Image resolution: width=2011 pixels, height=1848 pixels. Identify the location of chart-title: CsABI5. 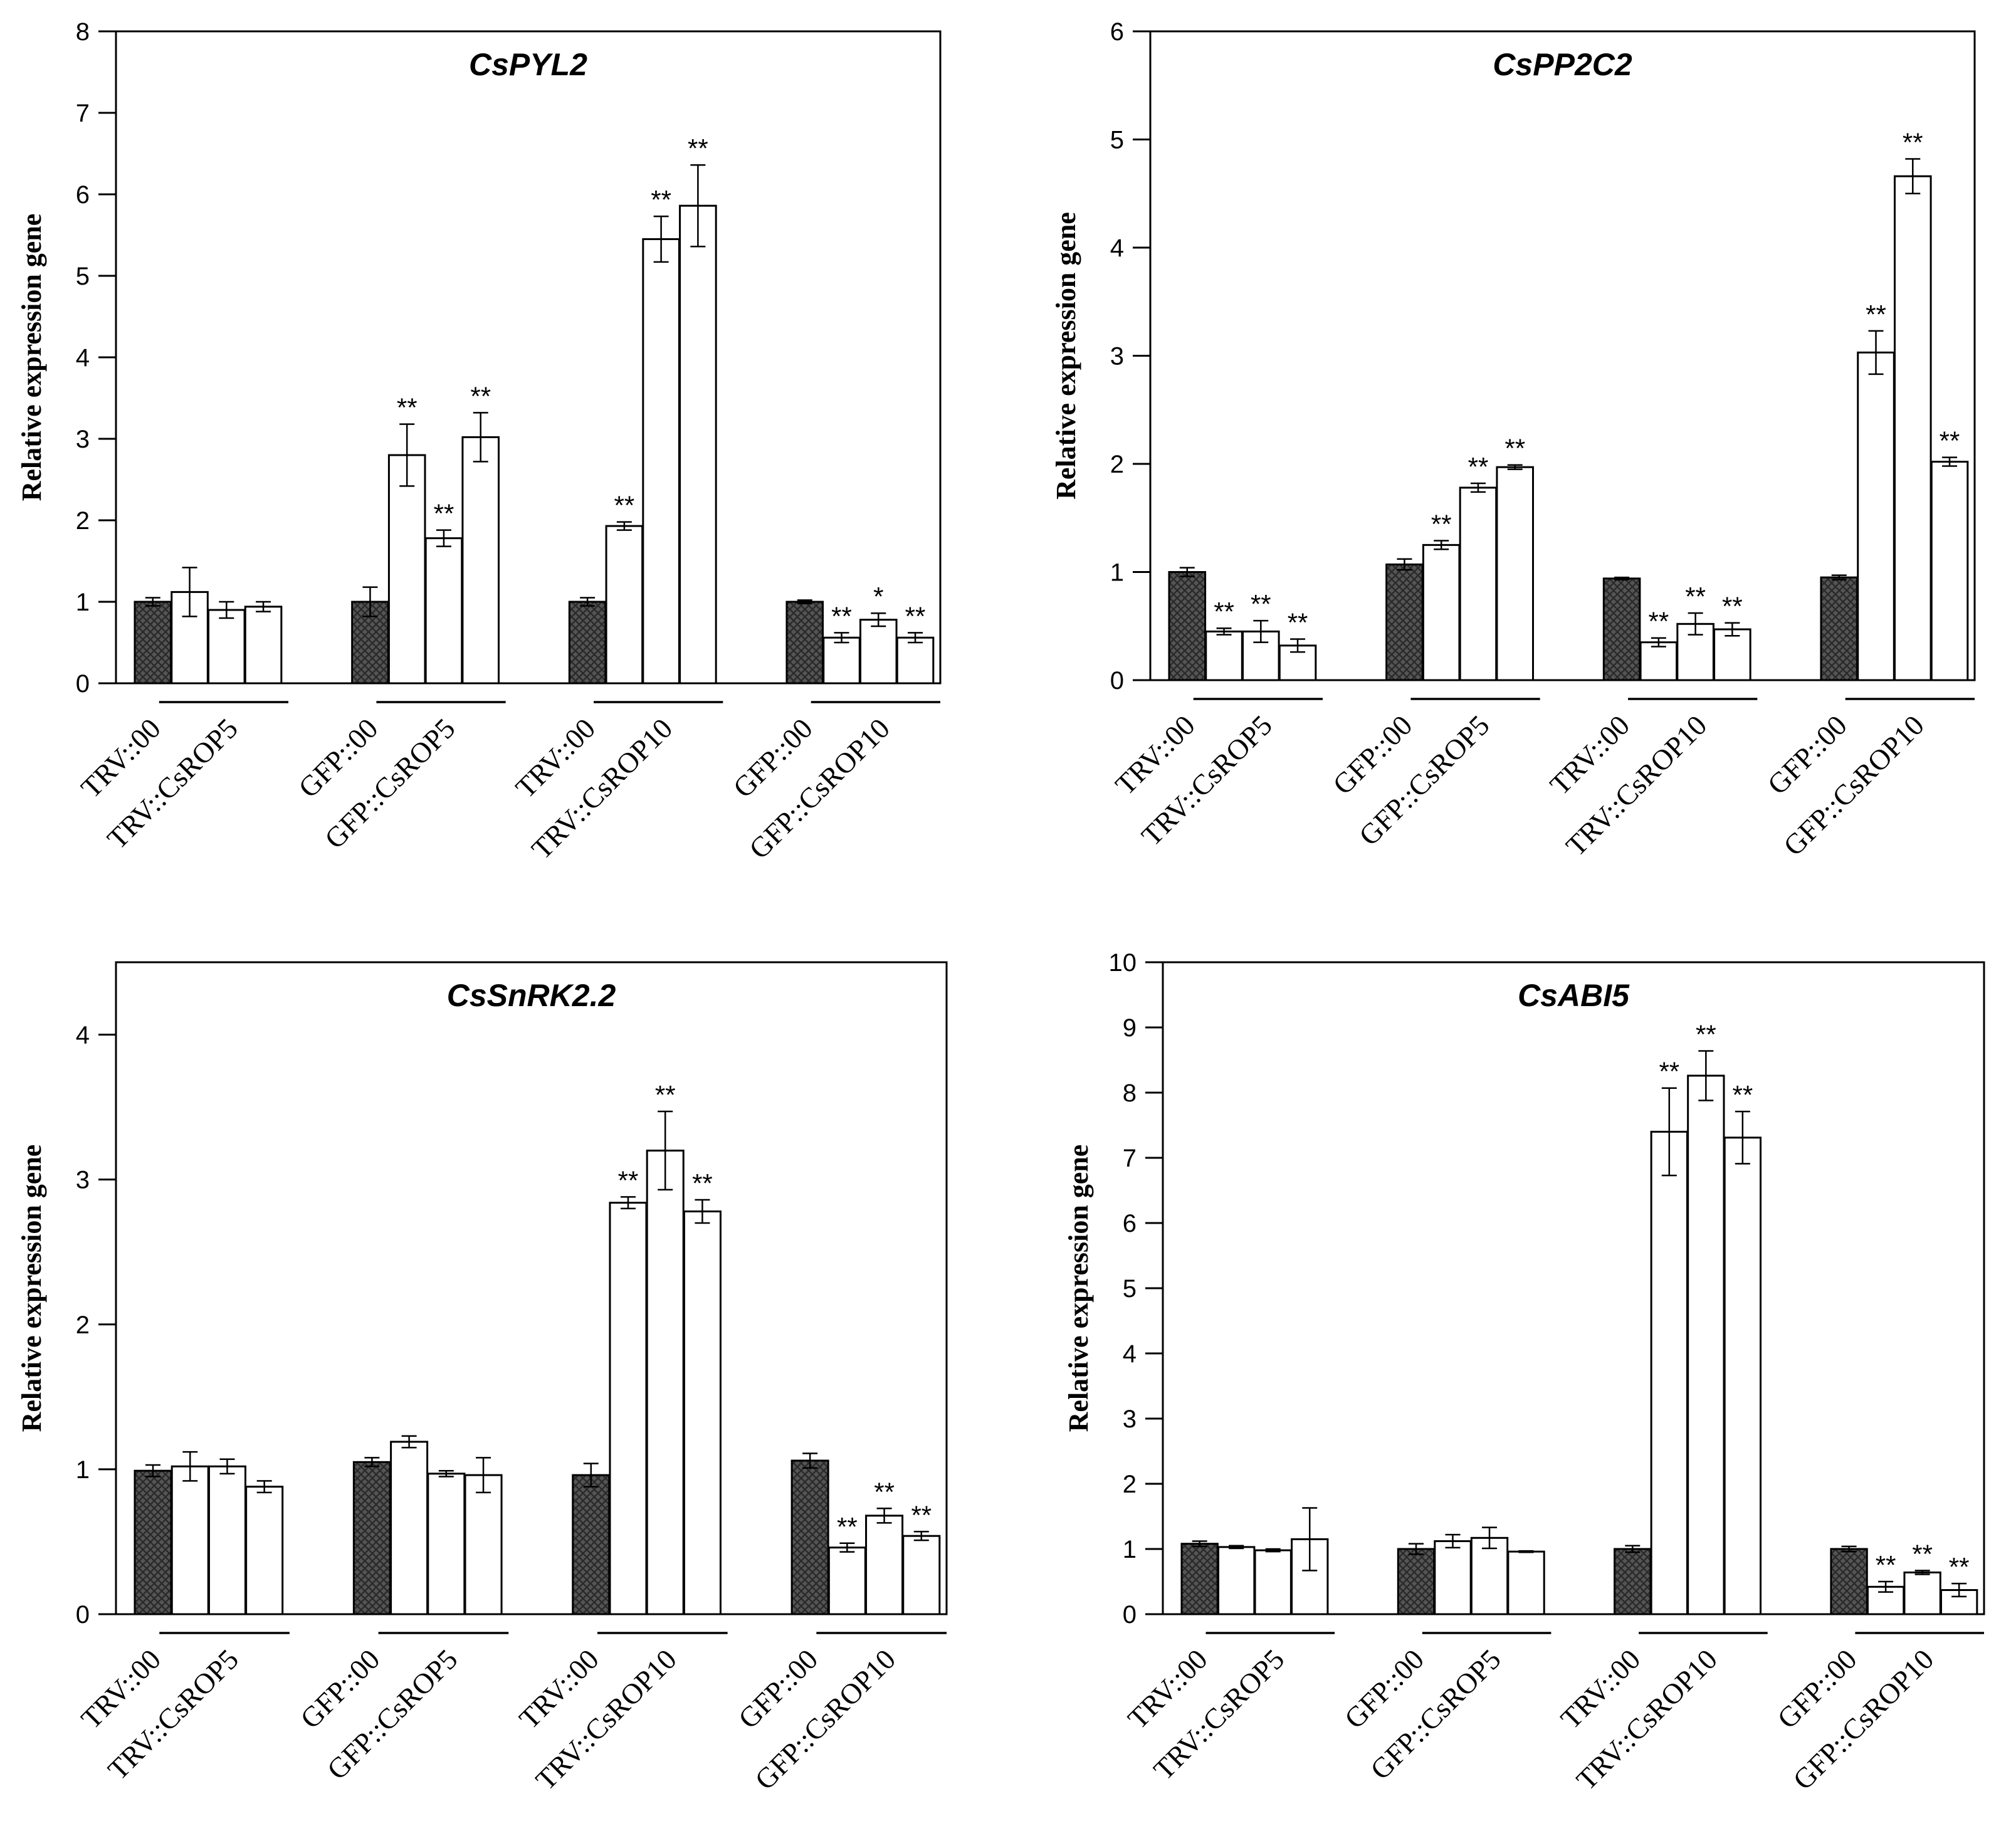
(1574, 996).